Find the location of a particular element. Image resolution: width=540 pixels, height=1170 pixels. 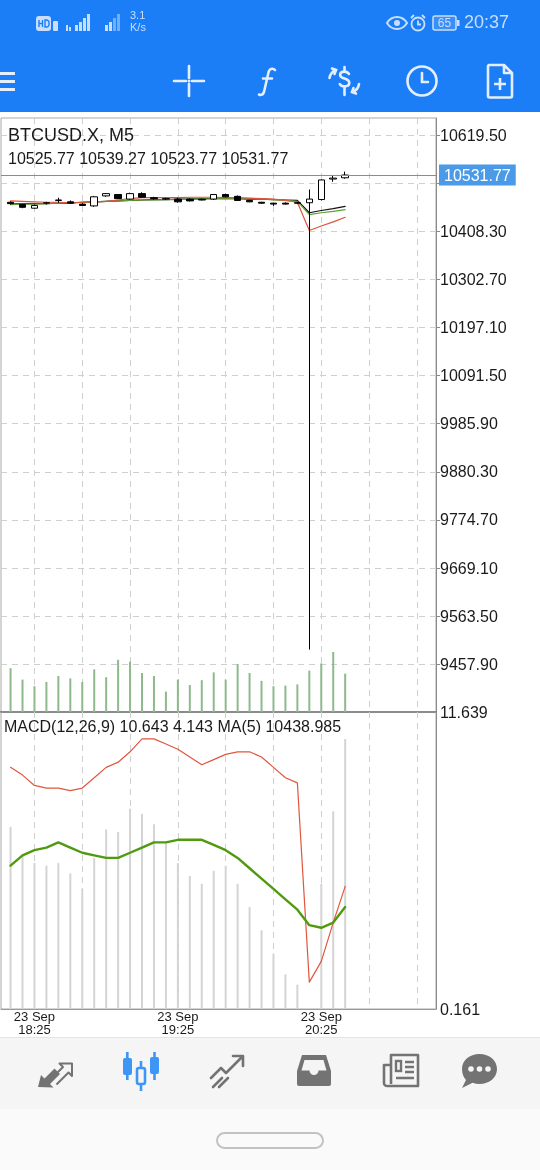

y-tick-label: 9457.90 is located at coordinates (469, 664).